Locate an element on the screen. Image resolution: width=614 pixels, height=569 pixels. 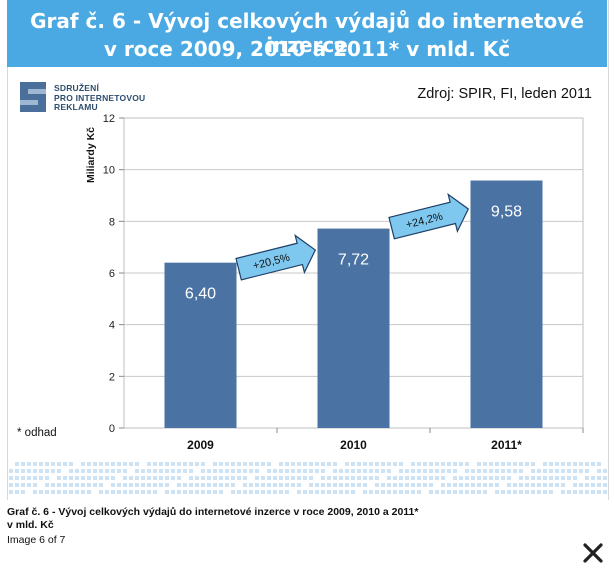
bar-value-label: 6,40 is located at coordinates (200, 294).